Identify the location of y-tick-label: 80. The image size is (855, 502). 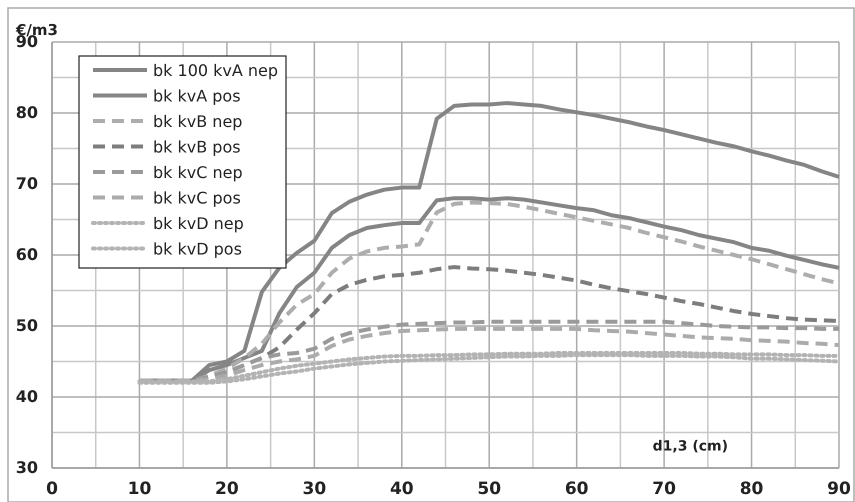
(27, 112).